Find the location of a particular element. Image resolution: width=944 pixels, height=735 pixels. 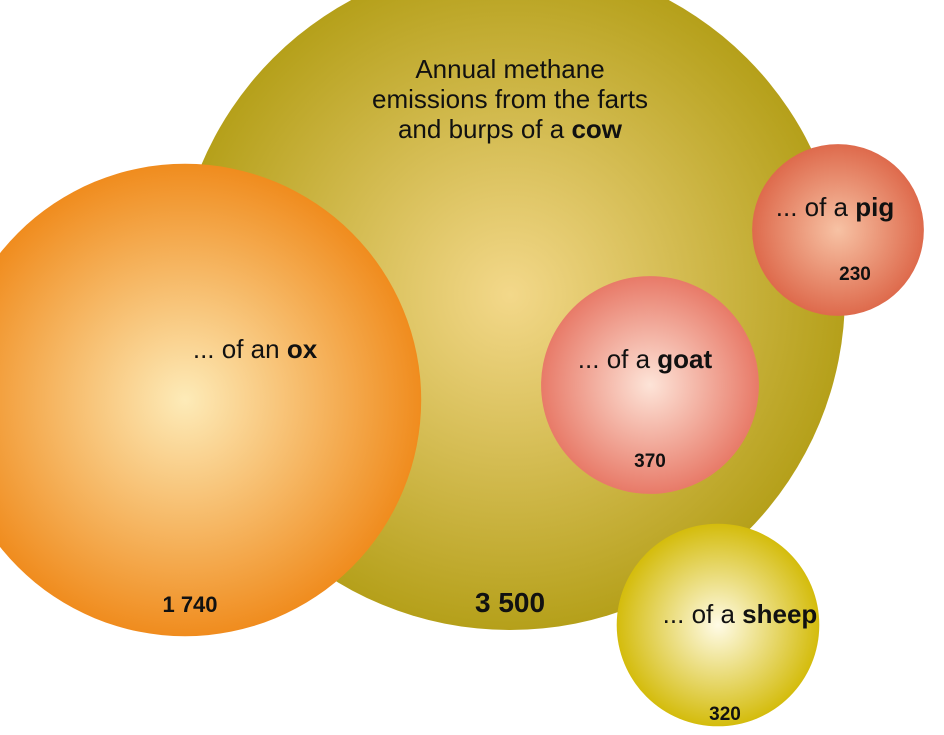

value-label: 320 is located at coordinates (725, 714).